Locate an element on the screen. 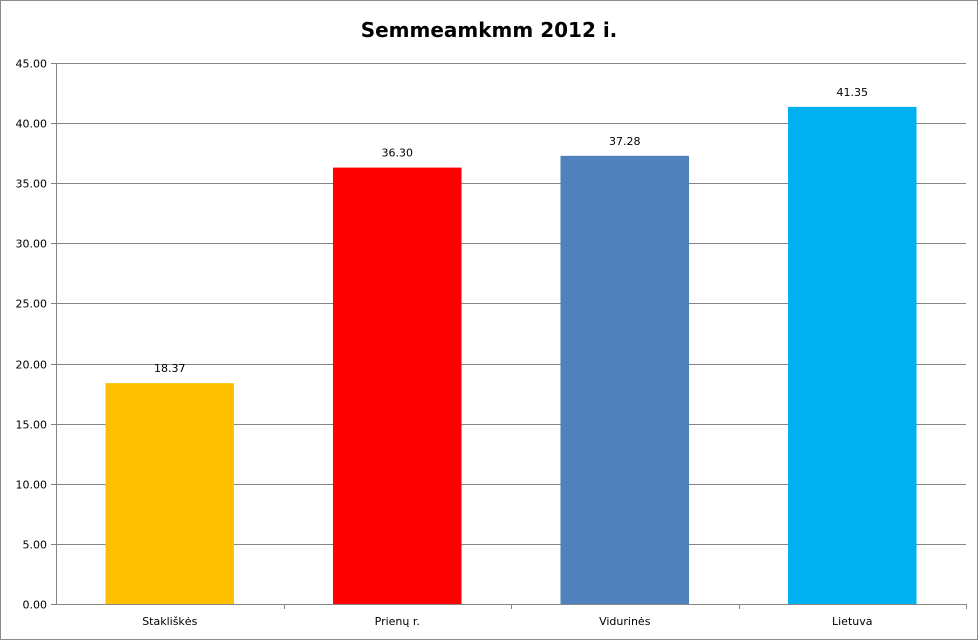  x-tick-label: Stakliškės is located at coordinates (169, 621).